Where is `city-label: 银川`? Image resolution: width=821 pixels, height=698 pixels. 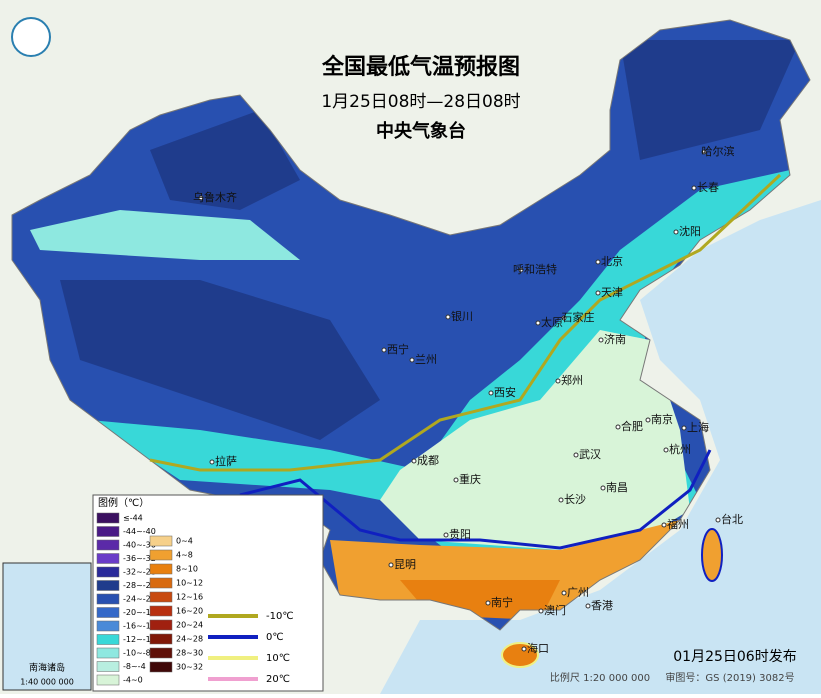
city-label: 银川 is located at coordinates (462, 316).